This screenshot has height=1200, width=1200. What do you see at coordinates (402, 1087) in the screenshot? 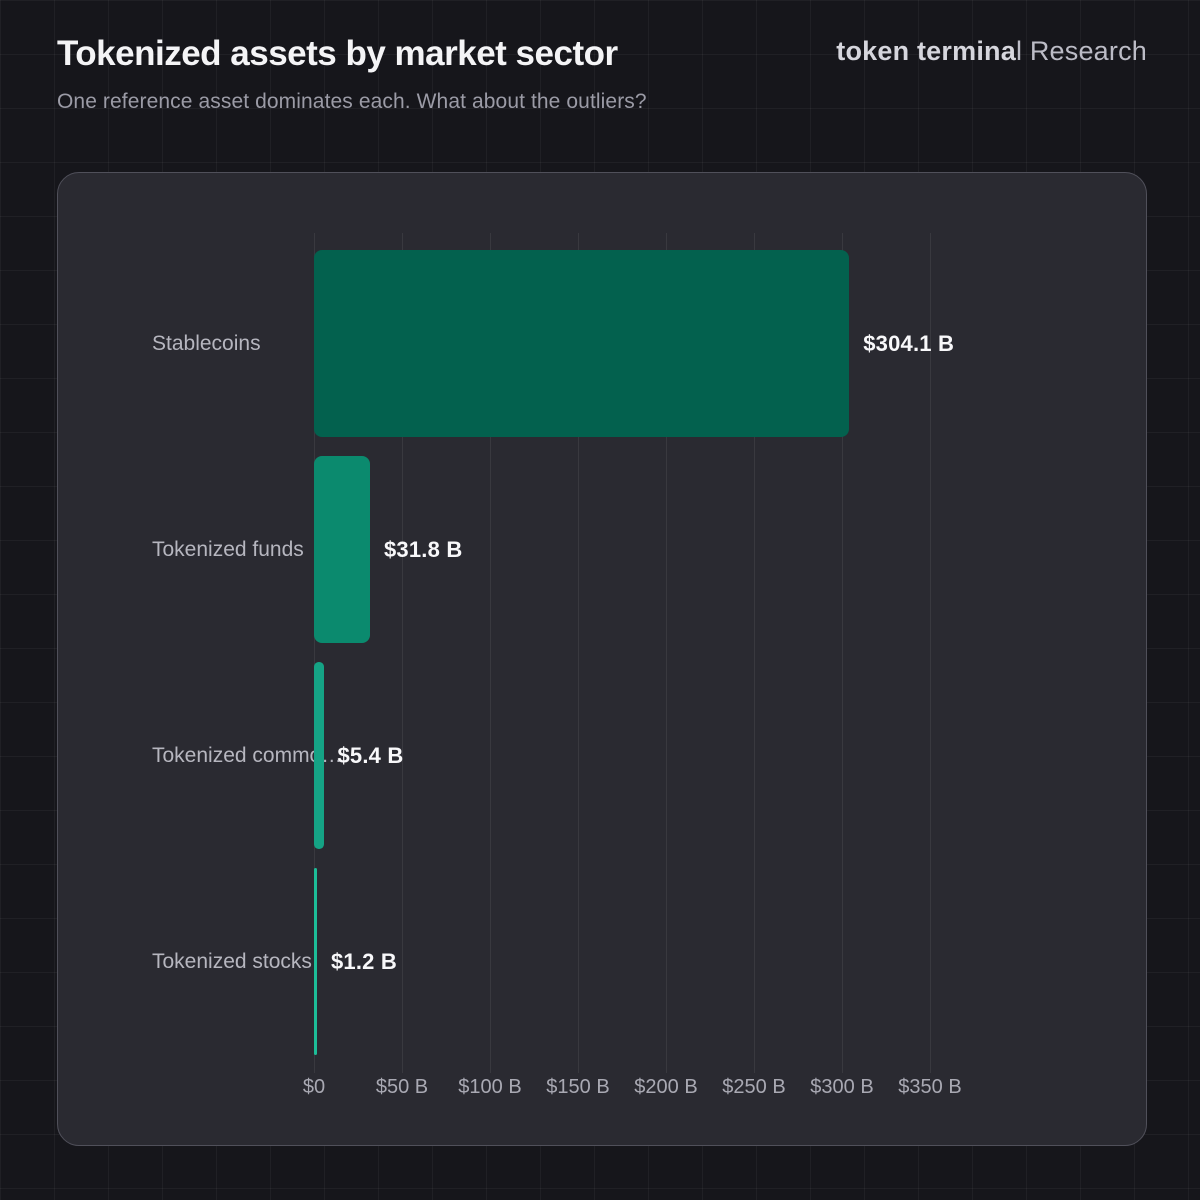
I see `x-tick-label: $50 B` at bounding box center [402, 1087].